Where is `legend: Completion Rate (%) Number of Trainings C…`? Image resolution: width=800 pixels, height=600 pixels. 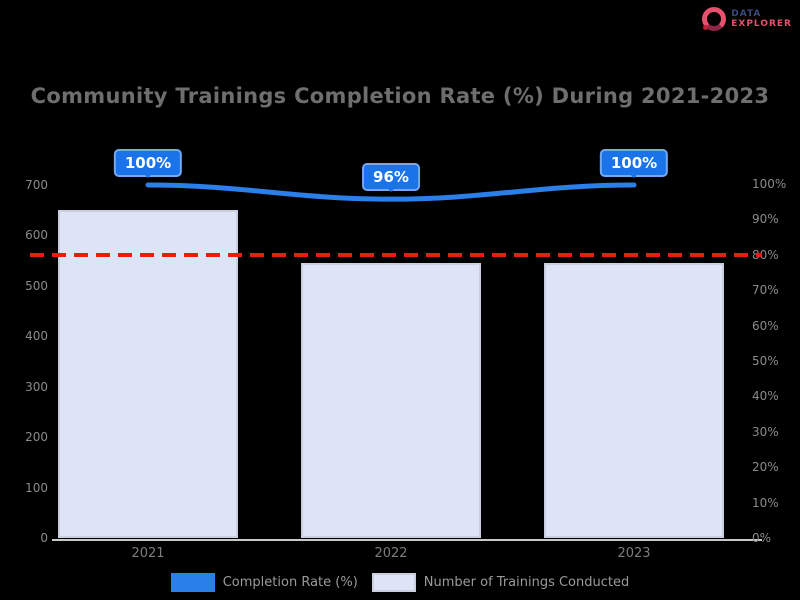 legend: Completion Rate (%) Number of Trainings C… is located at coordinates (400, 582).